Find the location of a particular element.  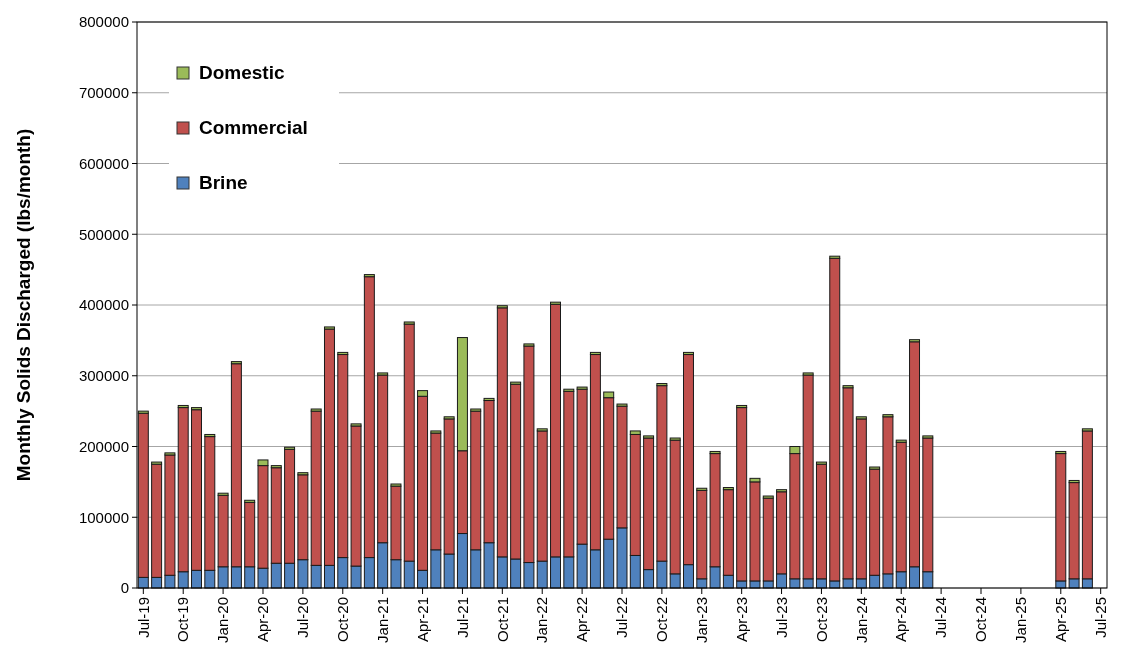

legend-label: Commercial is located at coordinates (253, 127).